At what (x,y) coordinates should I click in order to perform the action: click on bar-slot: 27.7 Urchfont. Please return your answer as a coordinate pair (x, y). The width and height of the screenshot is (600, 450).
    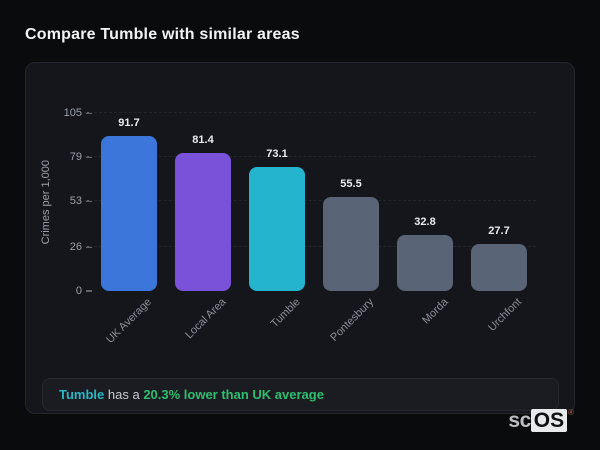
    Looking at the image, I should click on (499, 223).